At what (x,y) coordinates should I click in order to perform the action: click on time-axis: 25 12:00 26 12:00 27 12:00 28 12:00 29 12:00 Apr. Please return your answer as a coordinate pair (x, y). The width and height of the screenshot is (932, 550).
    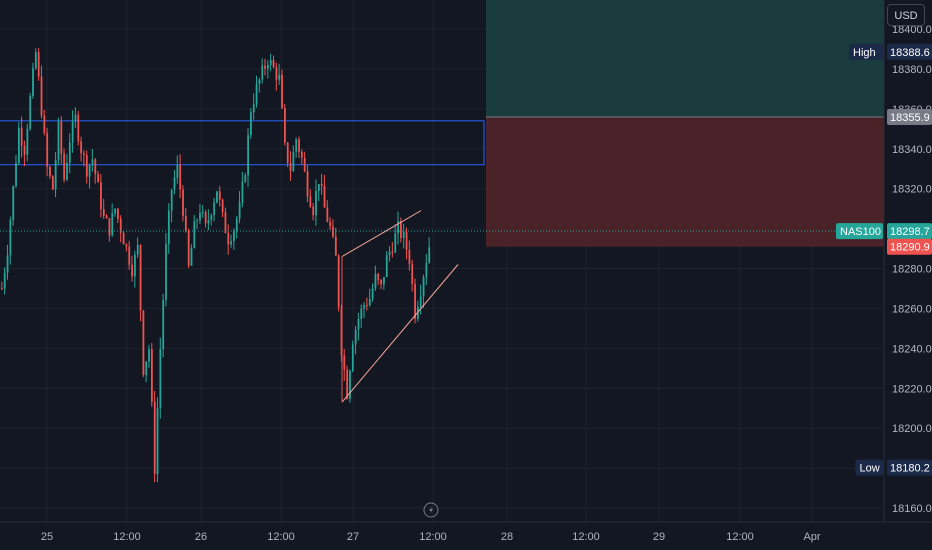
    Looking at the image, I should click on (466, 532).